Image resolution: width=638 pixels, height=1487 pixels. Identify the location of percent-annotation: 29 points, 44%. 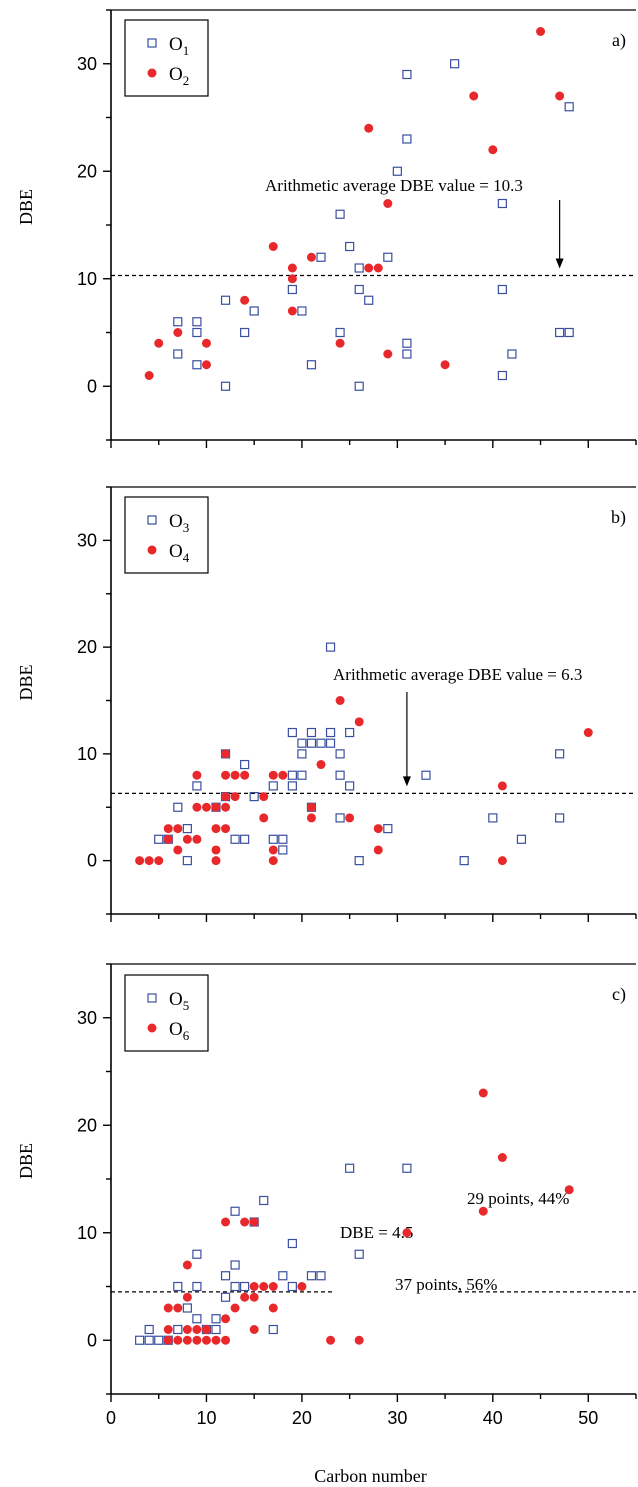
(518, 1198).